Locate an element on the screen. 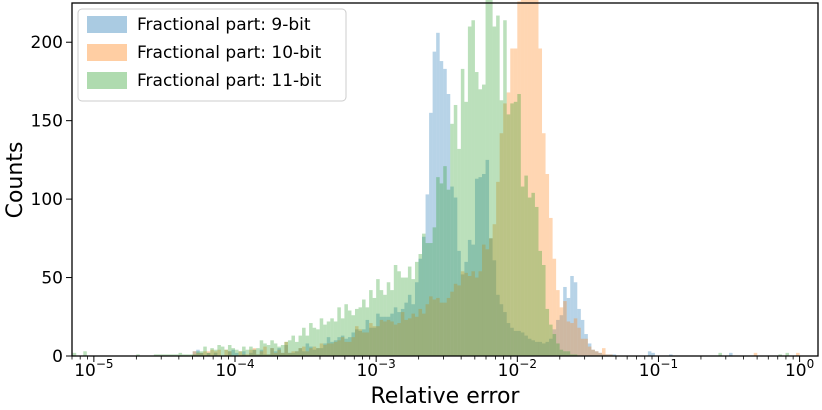  legend-label-11bit: Fractional part: 11-bit is located at coordinates (229, 81).